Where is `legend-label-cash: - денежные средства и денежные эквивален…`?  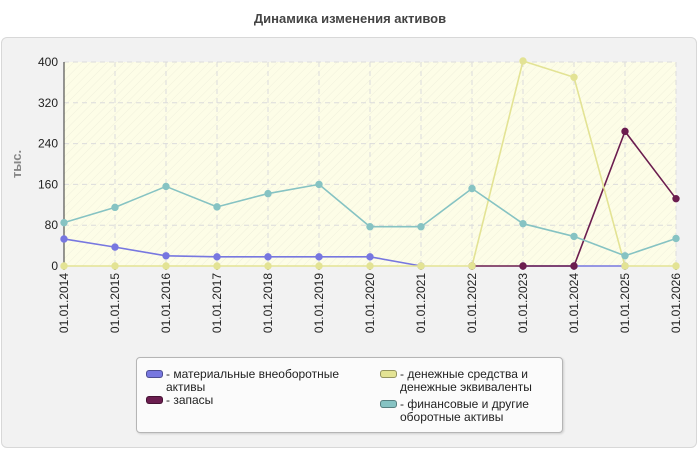 legend-label-cash: - денежные средства и денежные эквивален… is located at coordinates (466, 380).